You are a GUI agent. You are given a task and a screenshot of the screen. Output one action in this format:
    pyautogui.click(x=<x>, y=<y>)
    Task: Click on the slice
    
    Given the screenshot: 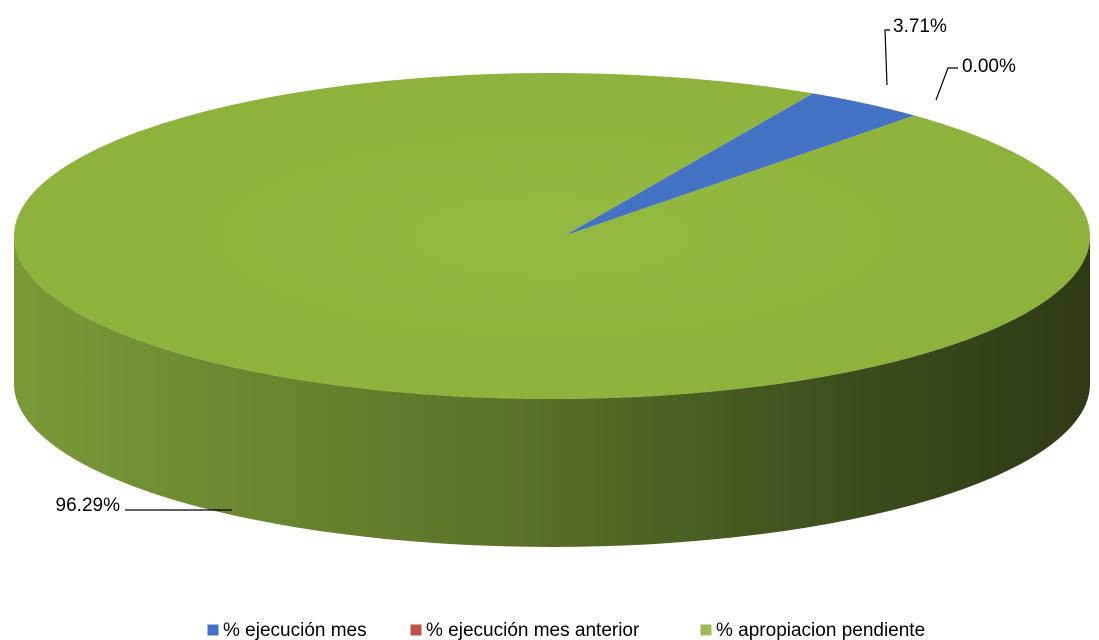 What is the action you would take?
    pyautogui.click(x=739, y=165)
    